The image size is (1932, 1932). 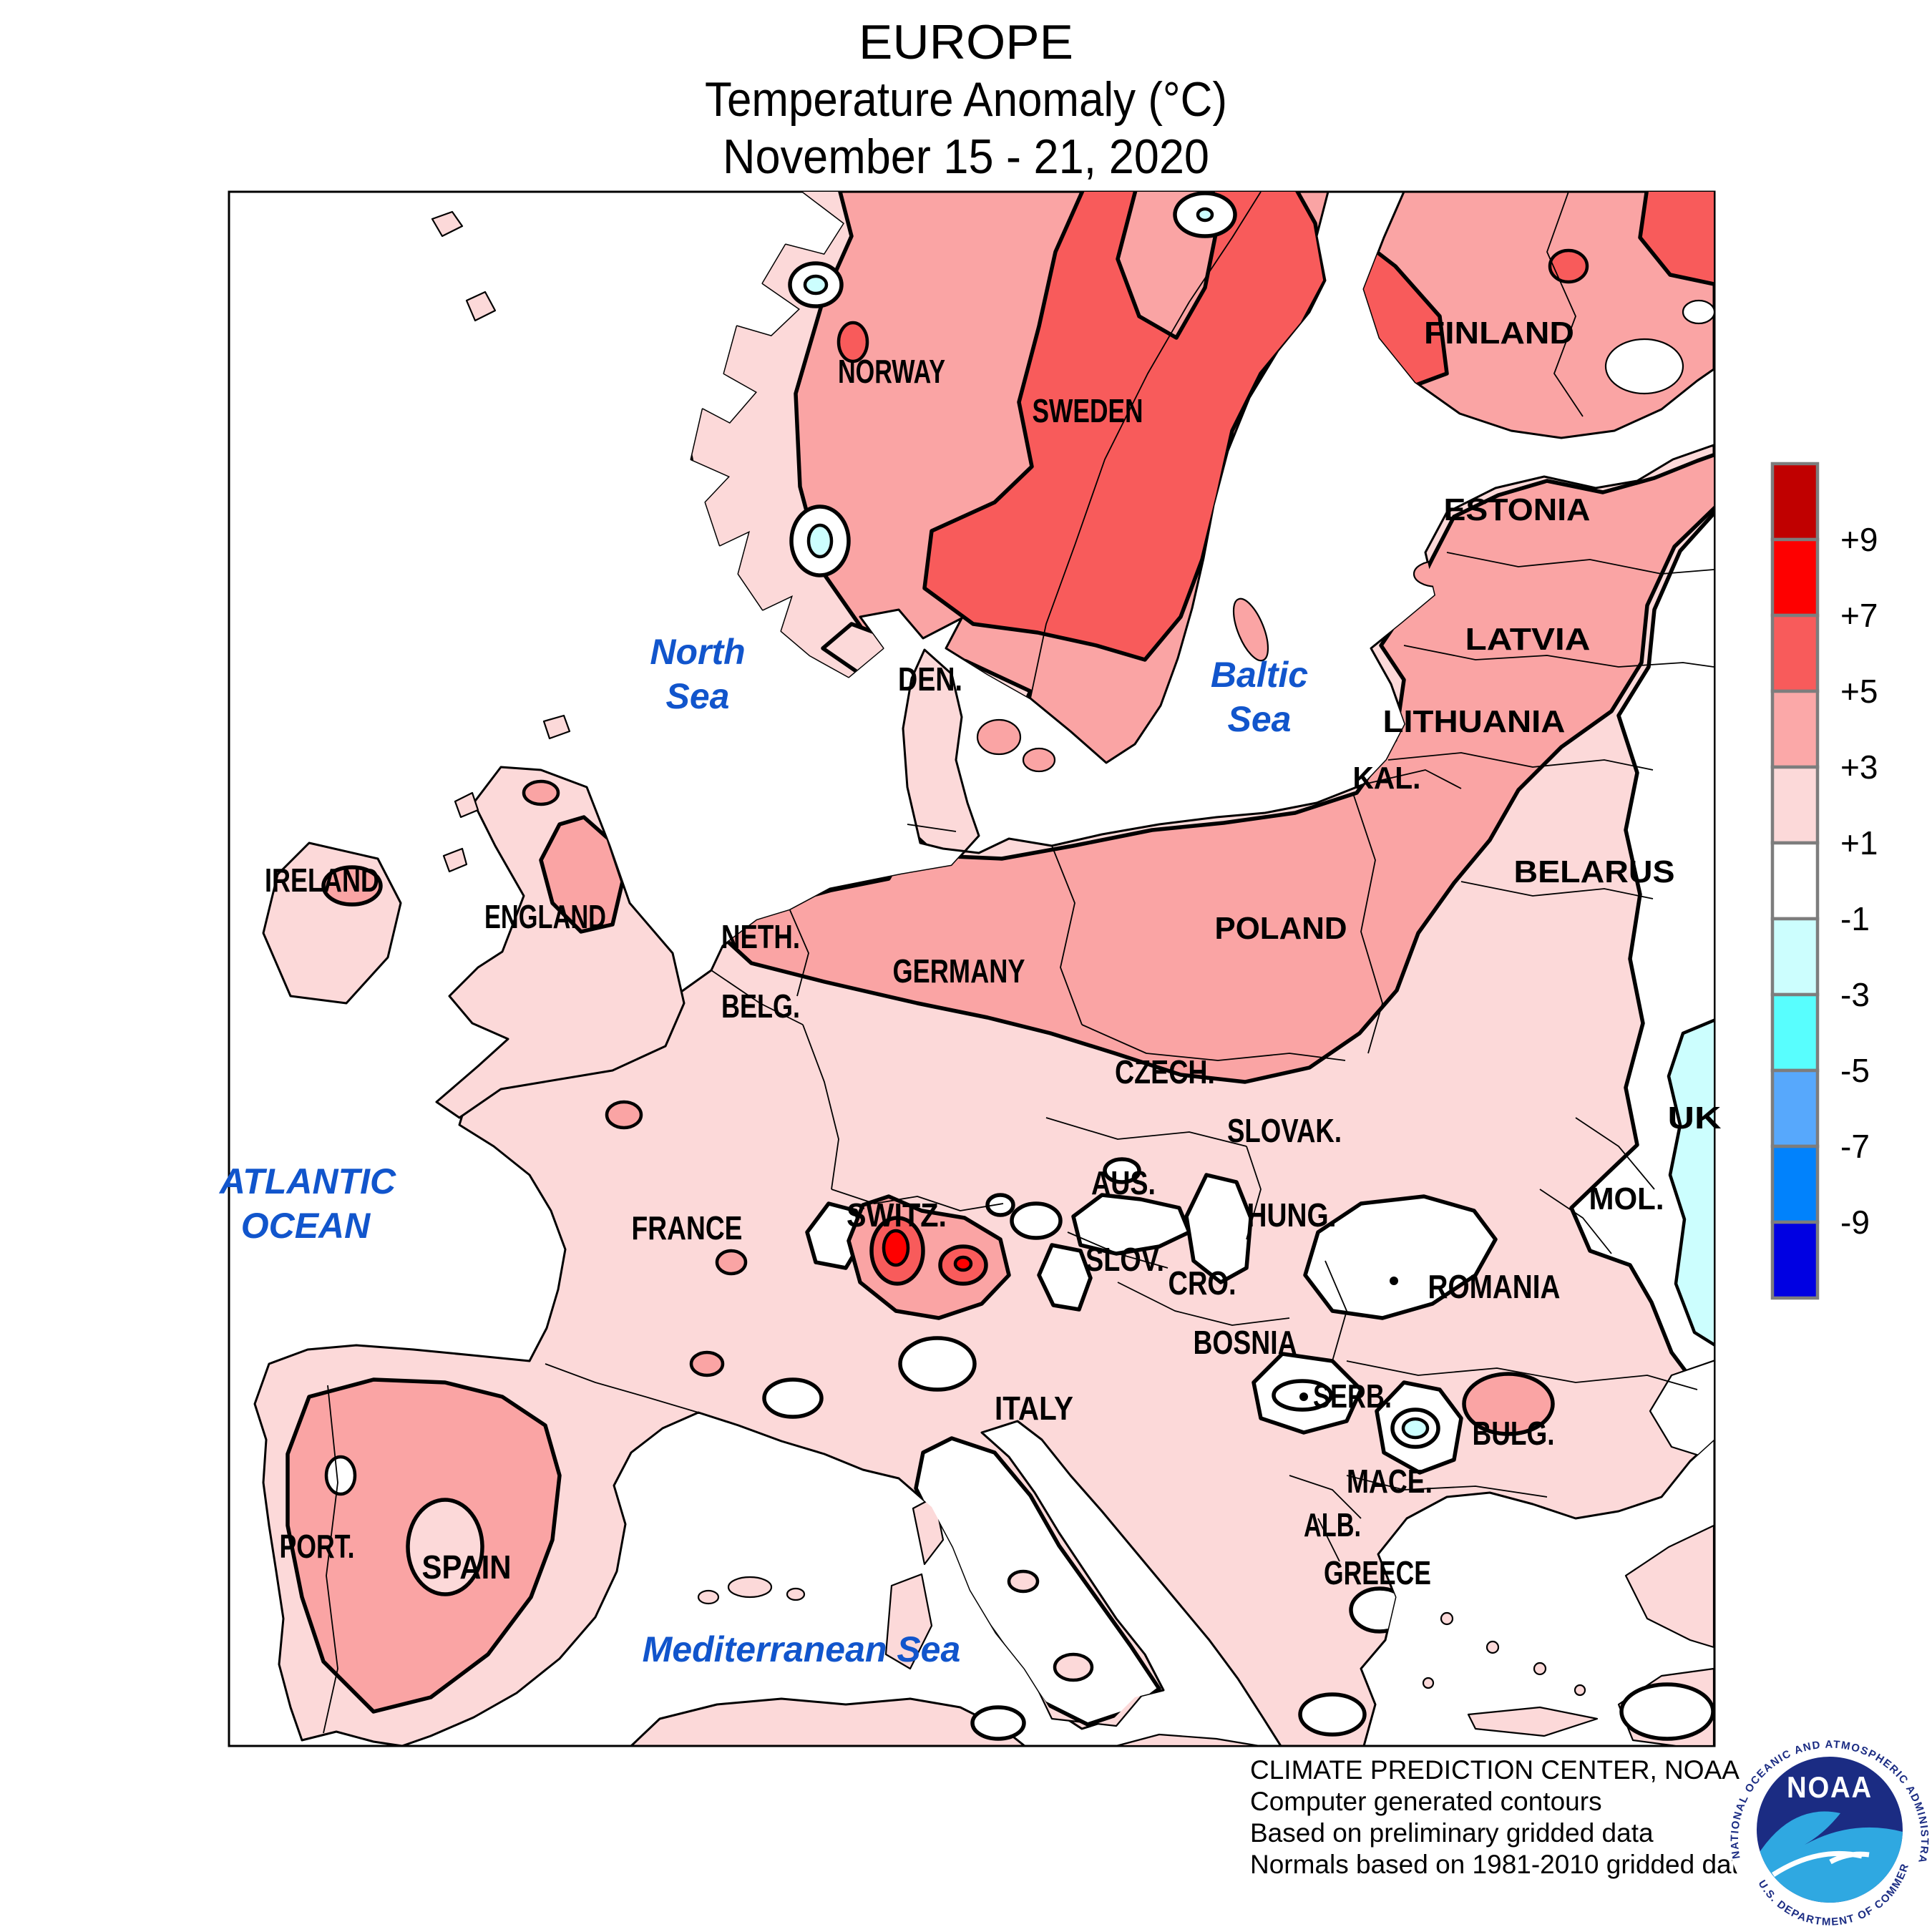 I want to click on country-label-belg: BELG., so click(x=760, y=1006).